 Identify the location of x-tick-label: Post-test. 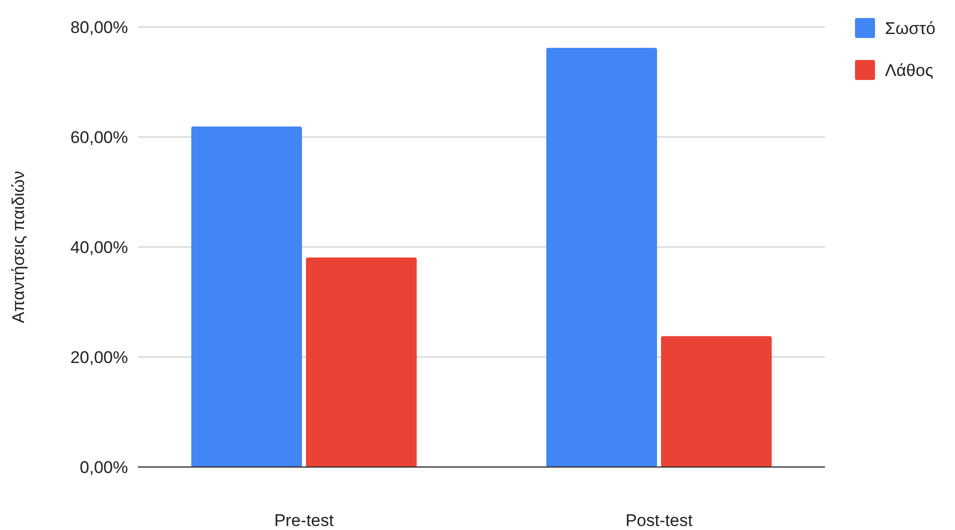
(659, 520).